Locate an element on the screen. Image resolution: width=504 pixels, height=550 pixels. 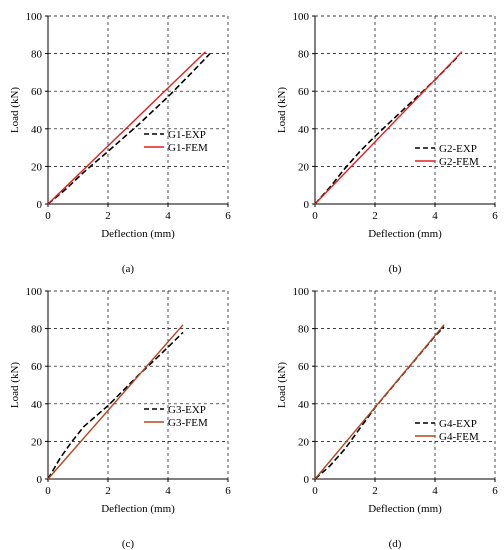
legend-label: G4-EXP is located at coordinates (458, 424).